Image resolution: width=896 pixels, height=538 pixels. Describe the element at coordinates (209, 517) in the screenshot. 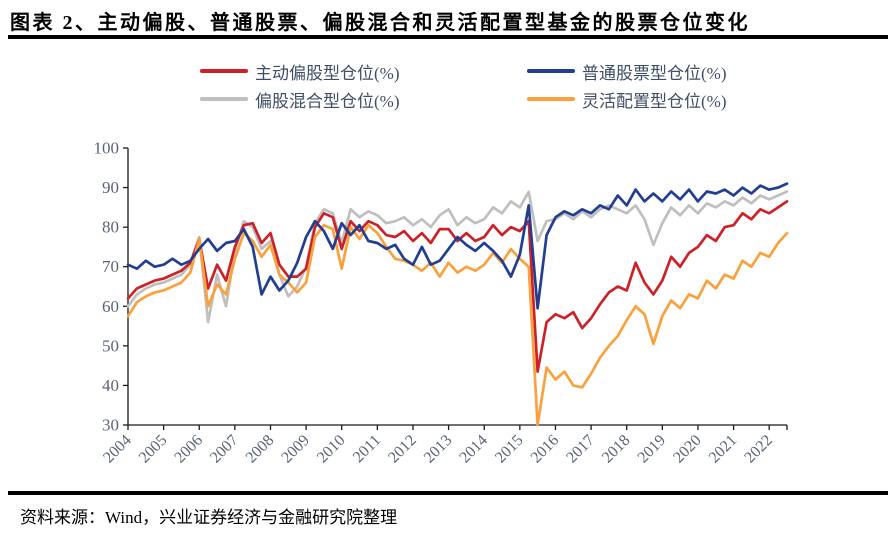

I see `source-note: 资料来源：Wind，兴业证券经济与金融研究院整理` at that location.